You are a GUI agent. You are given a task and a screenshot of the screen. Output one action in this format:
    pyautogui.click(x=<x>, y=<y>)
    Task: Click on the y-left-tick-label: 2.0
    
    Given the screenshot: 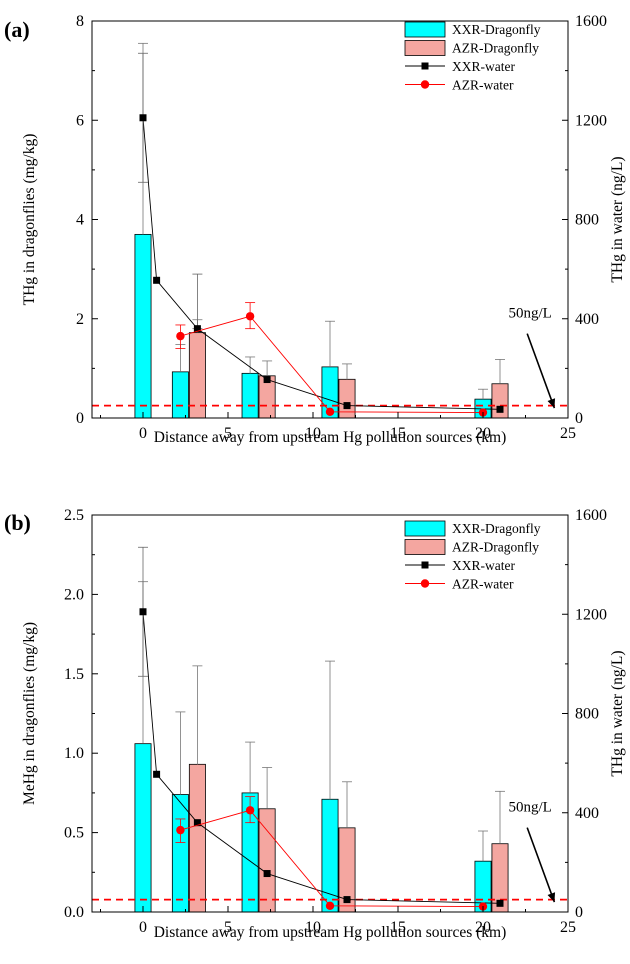 What is the action you would take?
    pyautogui.click(x=74, y=594)
    